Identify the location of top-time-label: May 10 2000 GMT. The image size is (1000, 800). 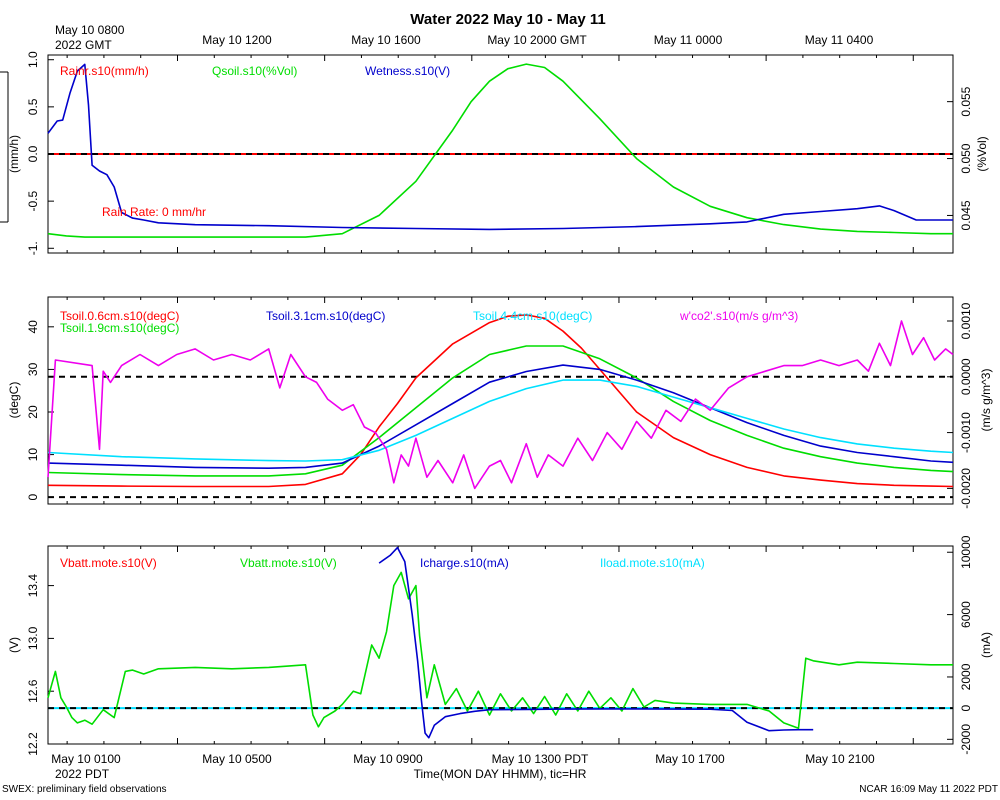
(537, 40).